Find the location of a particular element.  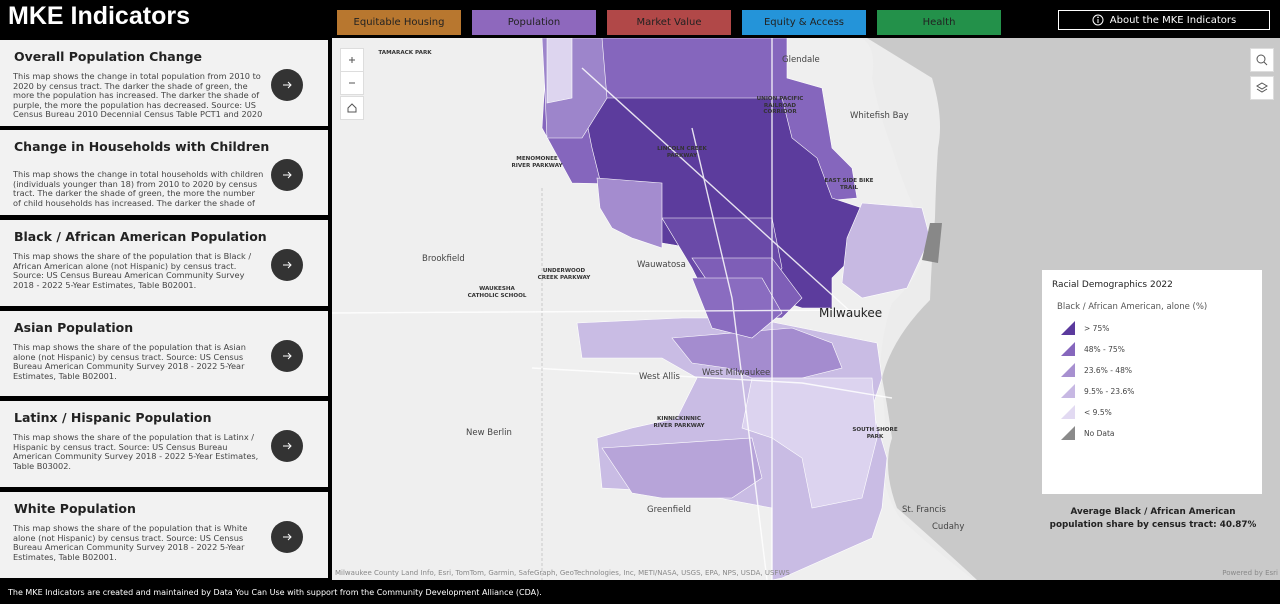

legend-item: < 9.5% is located at coordinates (1086, 412).